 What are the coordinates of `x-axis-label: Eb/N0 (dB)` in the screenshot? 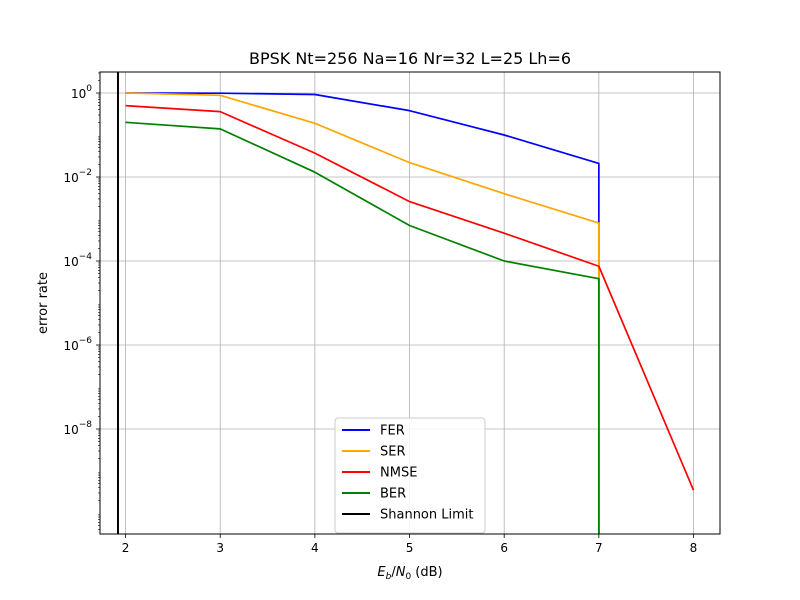 It's located at (409, 573).